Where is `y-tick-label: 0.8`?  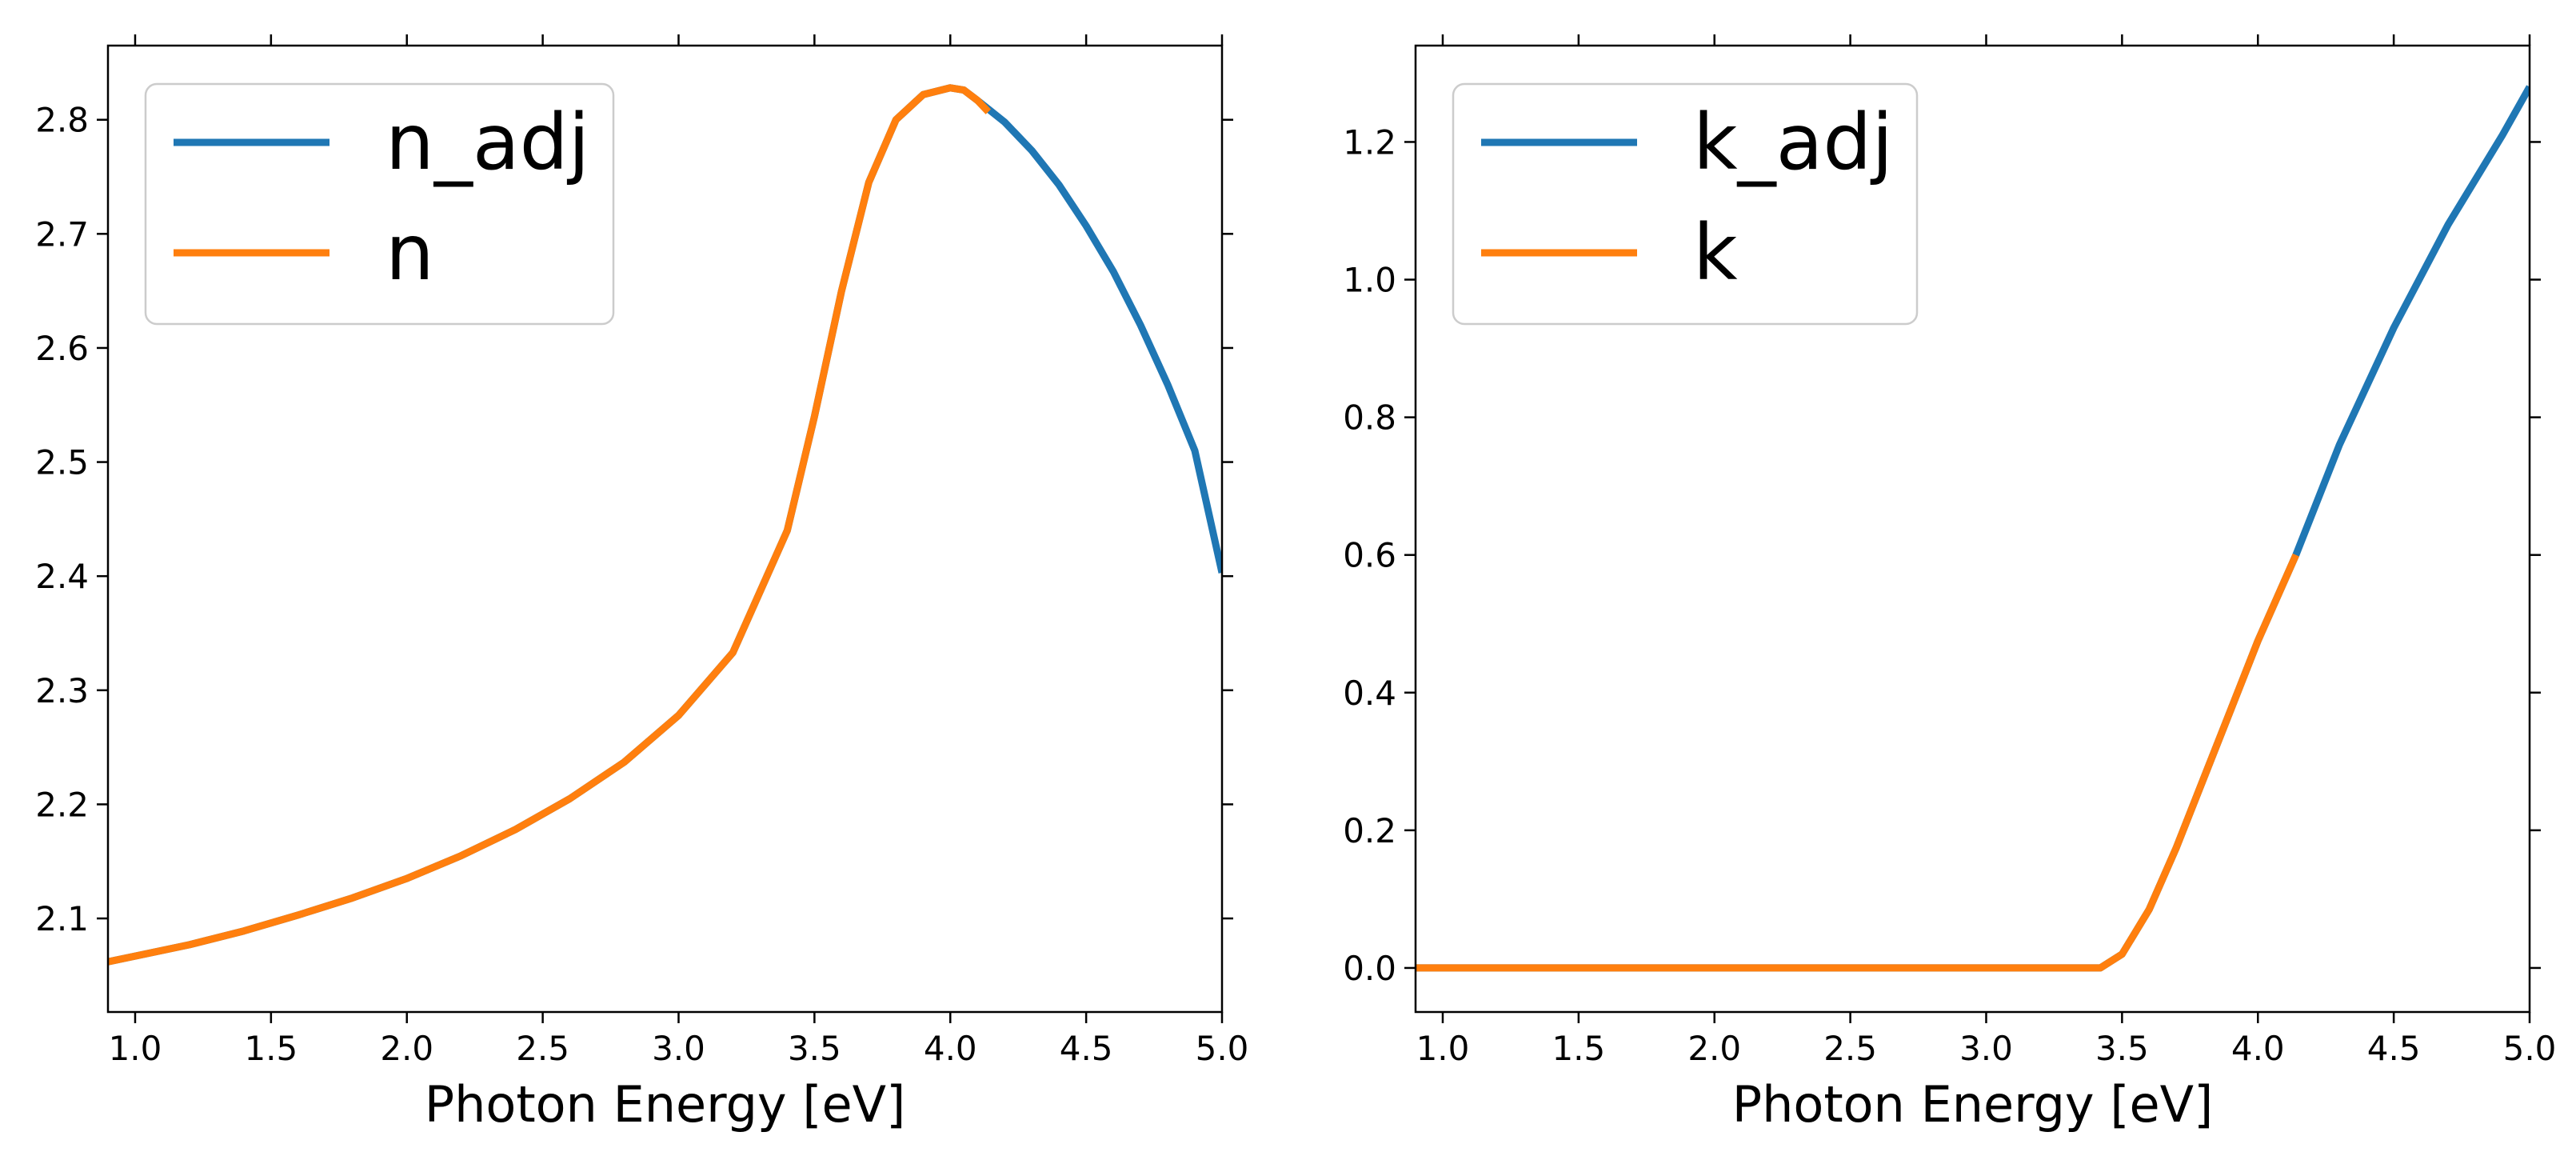
y-tick-label: 0.8 is located at coordinates (1370, 418).